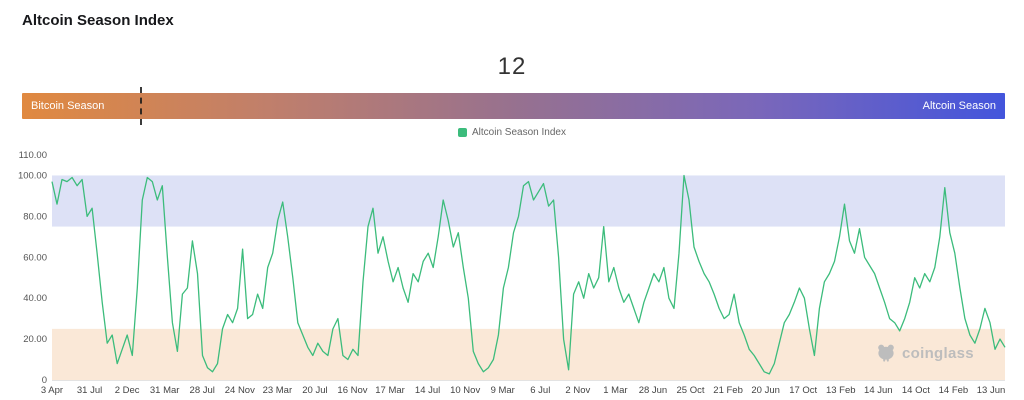 This screenshot has width=1024, height=400. What do you see at coordinates (89, 390) in the screenshot?
I see `svg-text: 31 Jul` at bounding box center [89, 390].